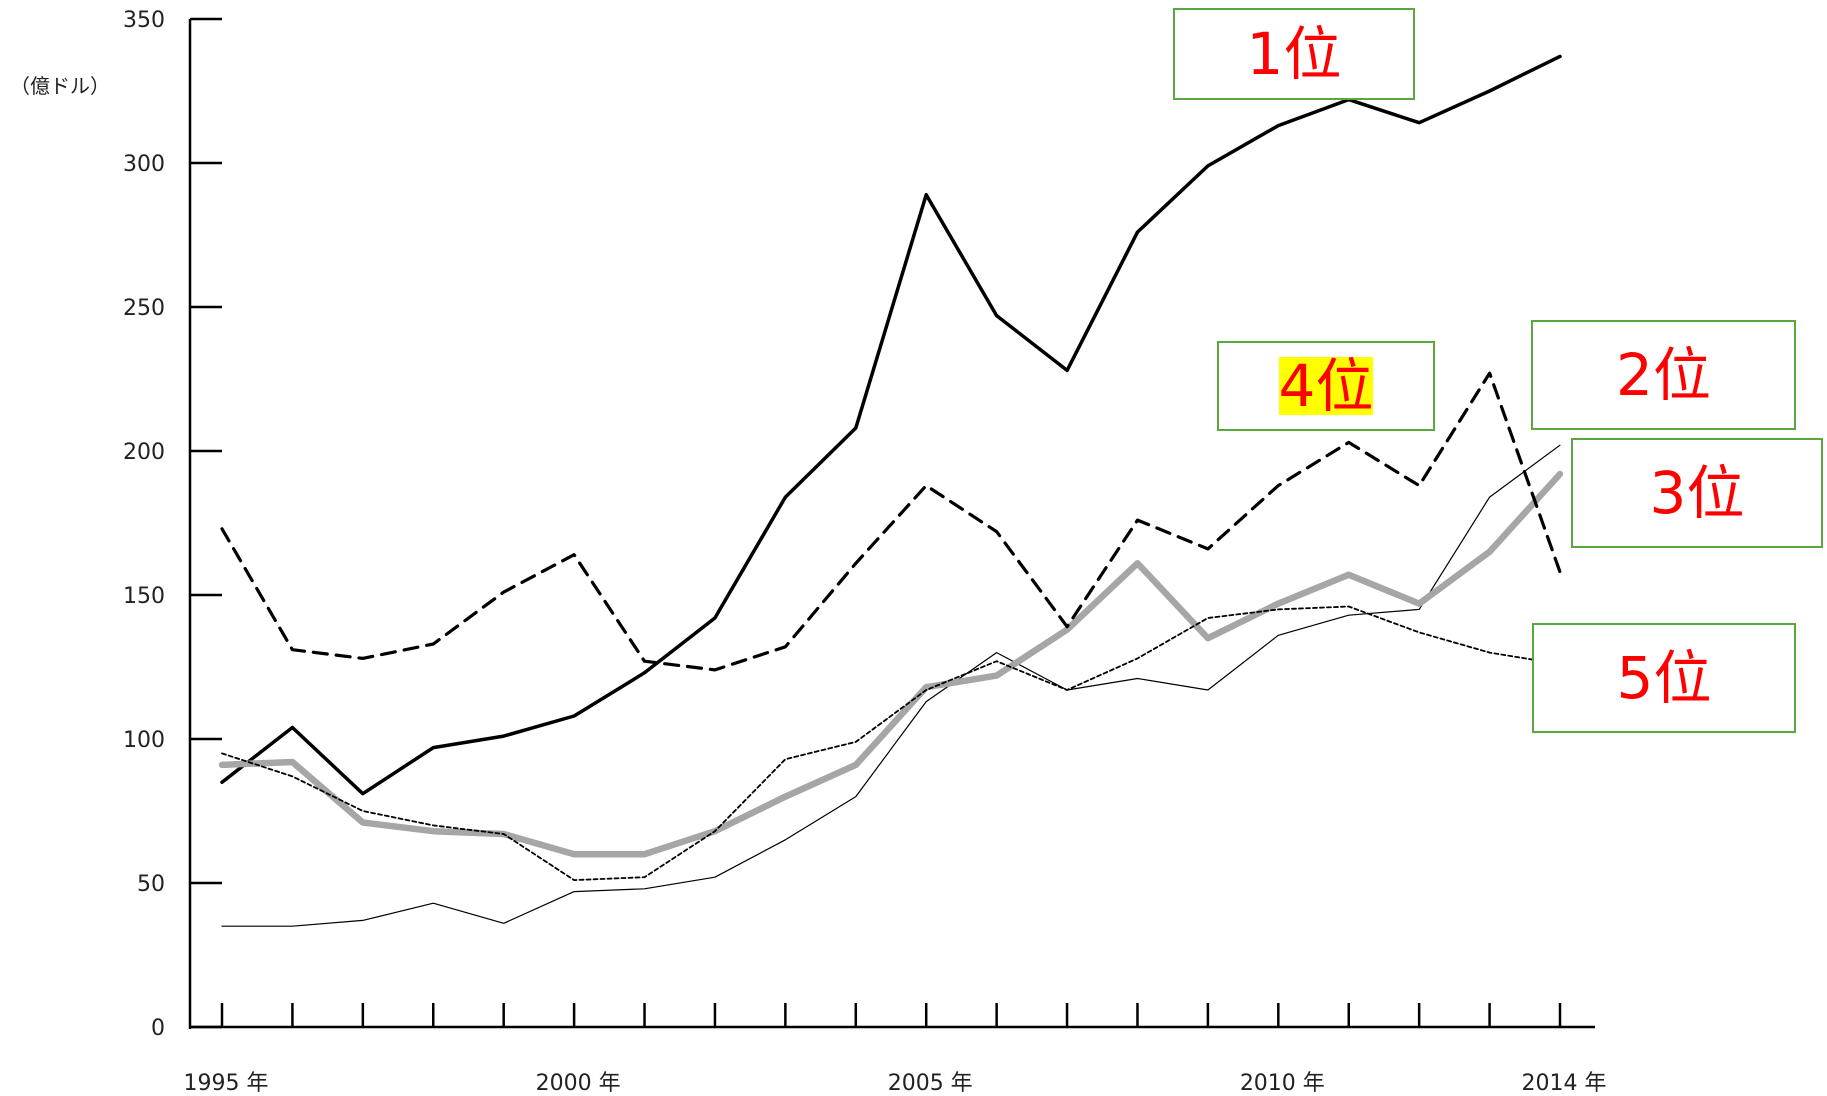 The width and height of the screenshot is (1827, 1096). Describe the element at coordinates (1282, 1083) in the screenshot. I see `x-tick-label-2010: 2010 年` at that location.